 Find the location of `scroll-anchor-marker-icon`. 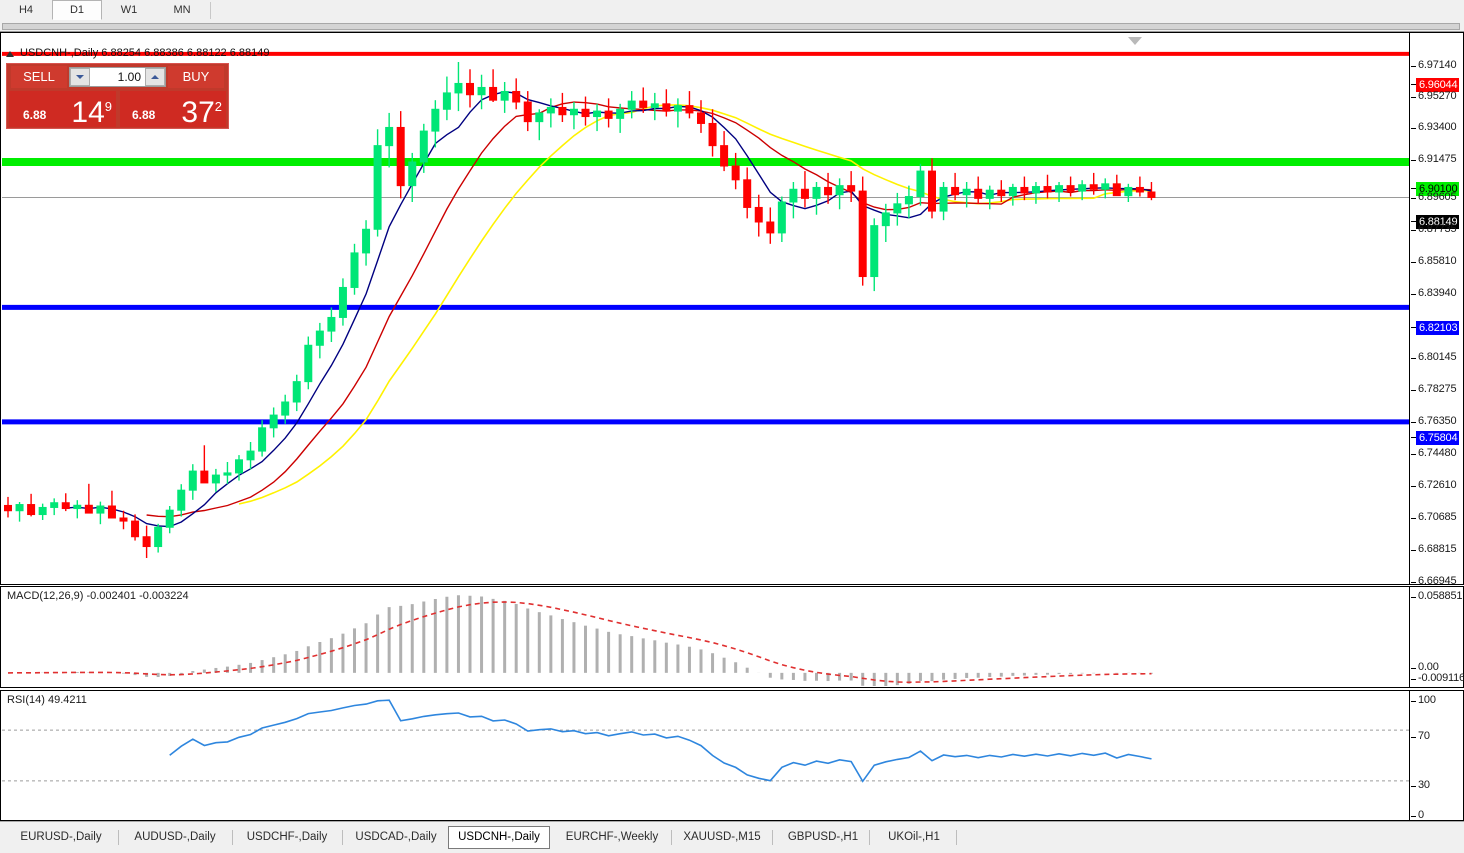

scroll-anchor-marker-icon is located at coordinates (1135, 41).